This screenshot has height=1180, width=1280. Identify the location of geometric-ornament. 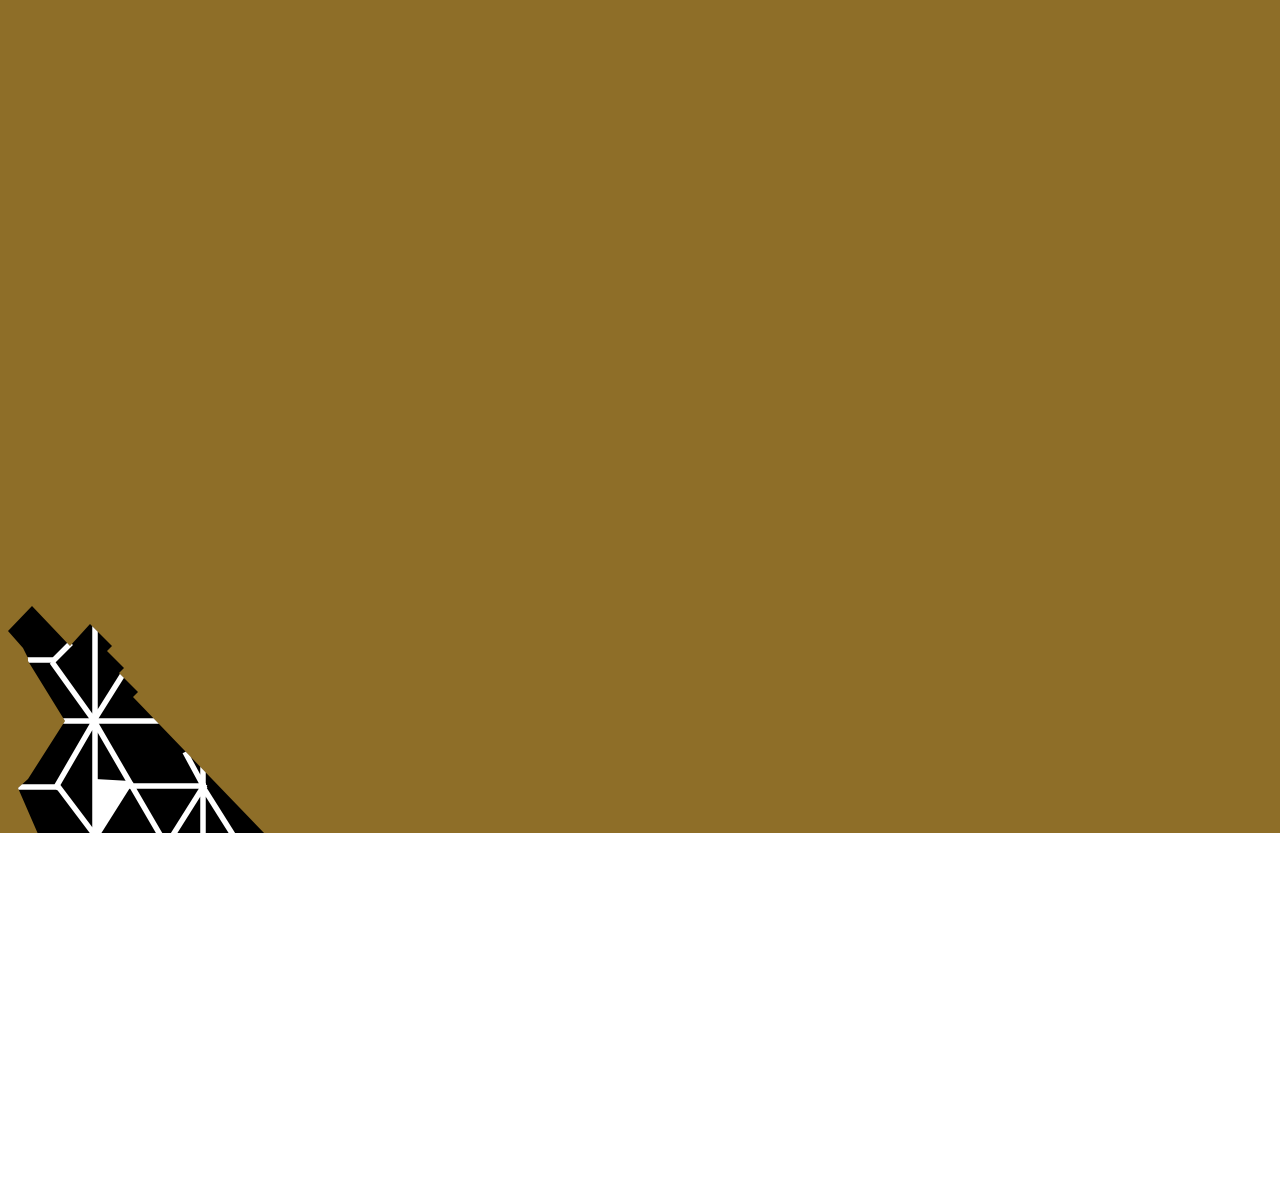
(136, 719).